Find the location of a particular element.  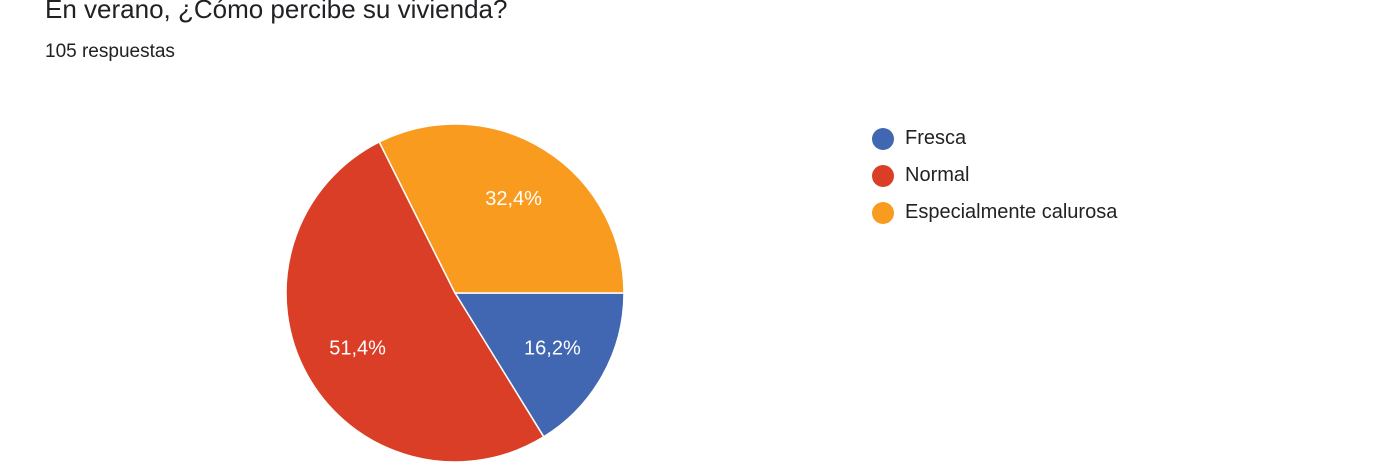

slice-label: 16,2% is located at coordinates (552, 348).